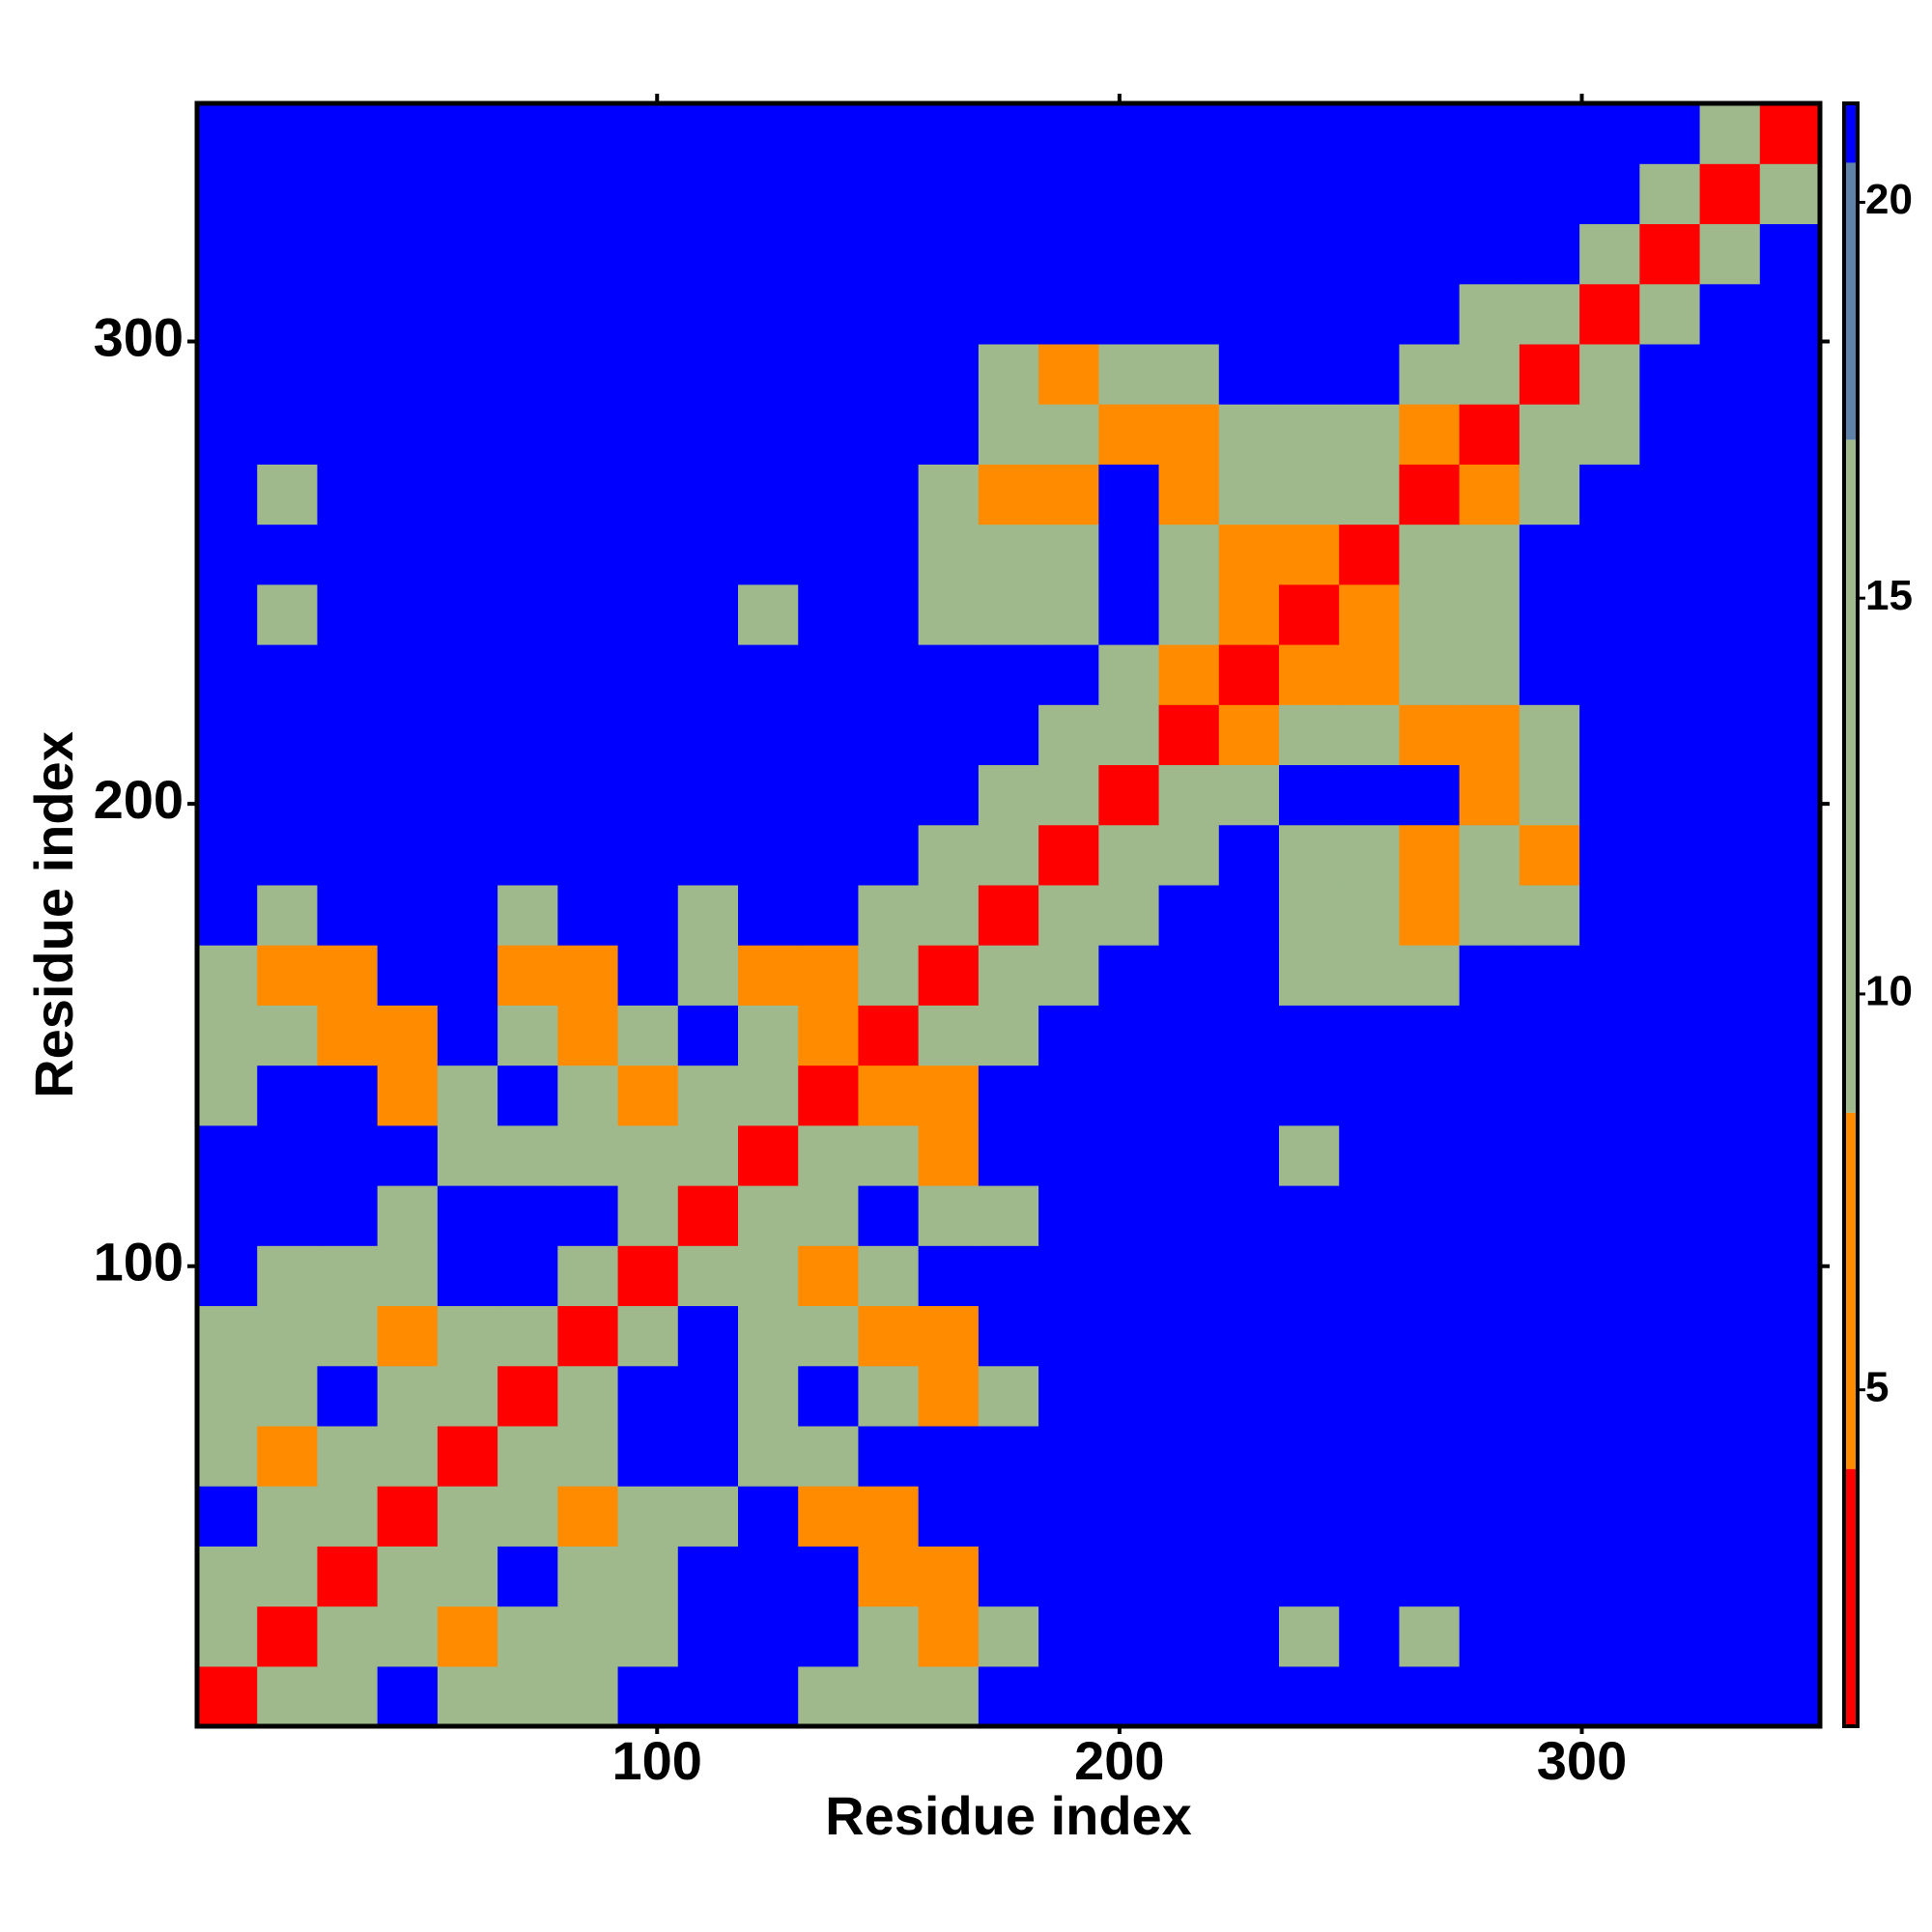 The height and width of the screenshot is (1932, 1932). Describe the element at coordinates (657, 1760) in the screenshot. I see `x-tick-label: 100` at that location.